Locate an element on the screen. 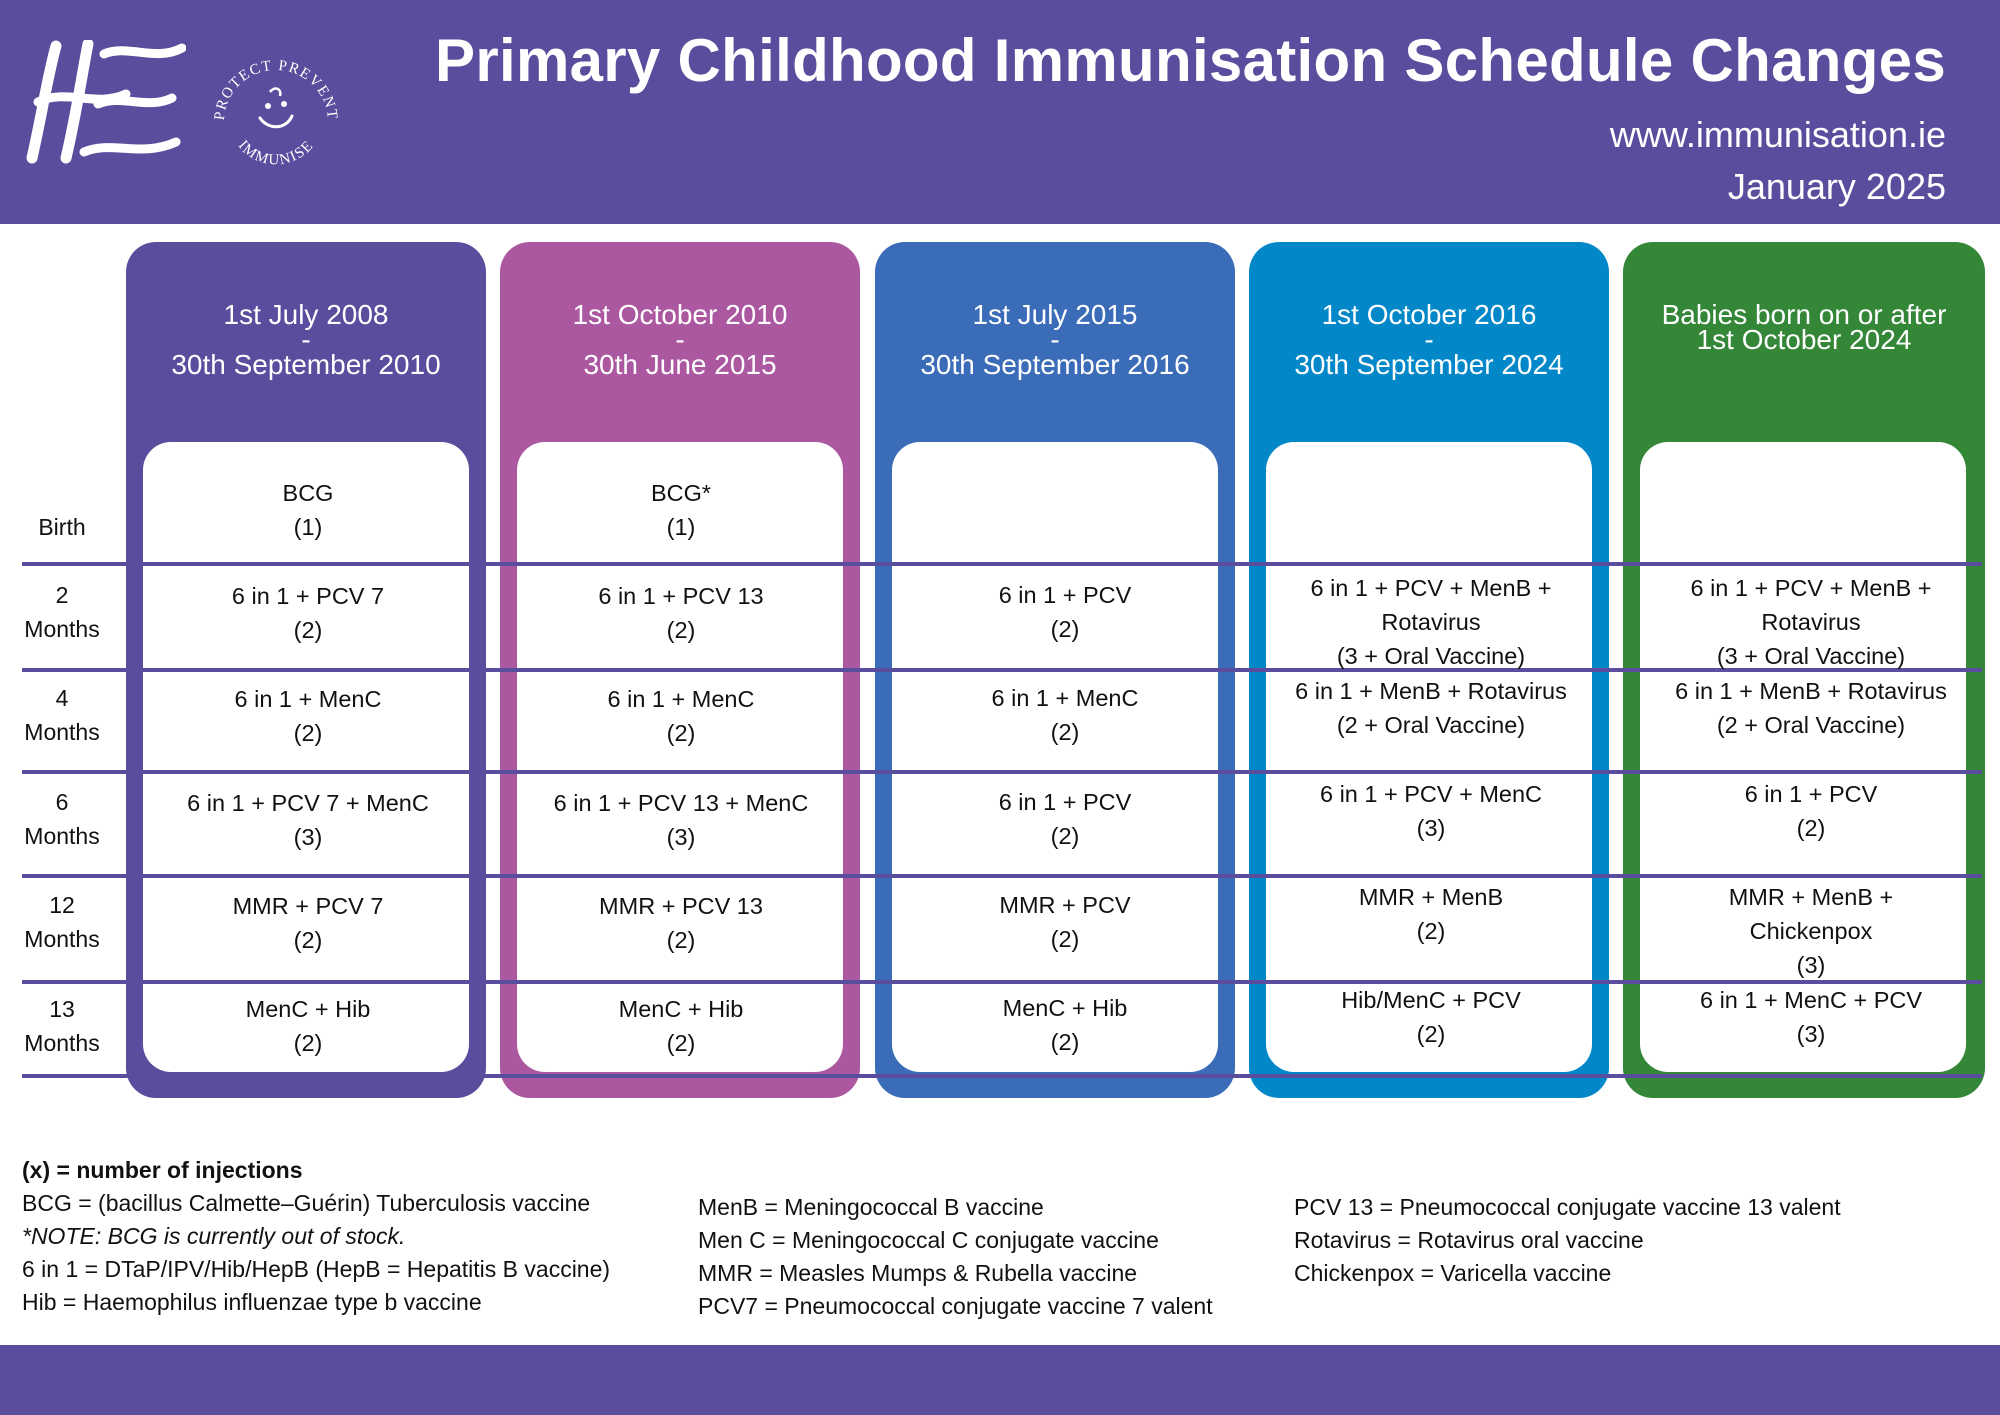 The height and width of the screenshot is (1415, 2000). legend-item: (x) = number of injections is located at coordinates (162, 1170).